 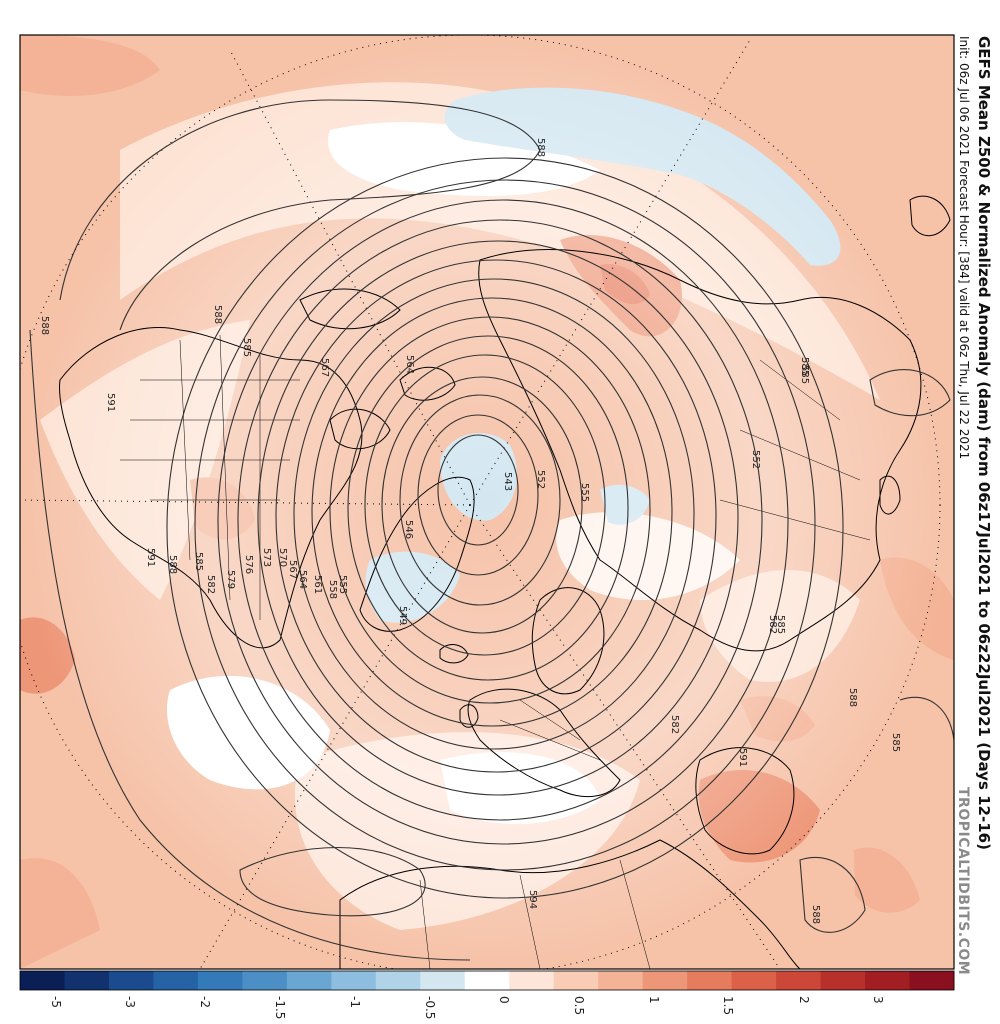 I want to click on colorbar-label: 1, so click(x=654, y=1000).